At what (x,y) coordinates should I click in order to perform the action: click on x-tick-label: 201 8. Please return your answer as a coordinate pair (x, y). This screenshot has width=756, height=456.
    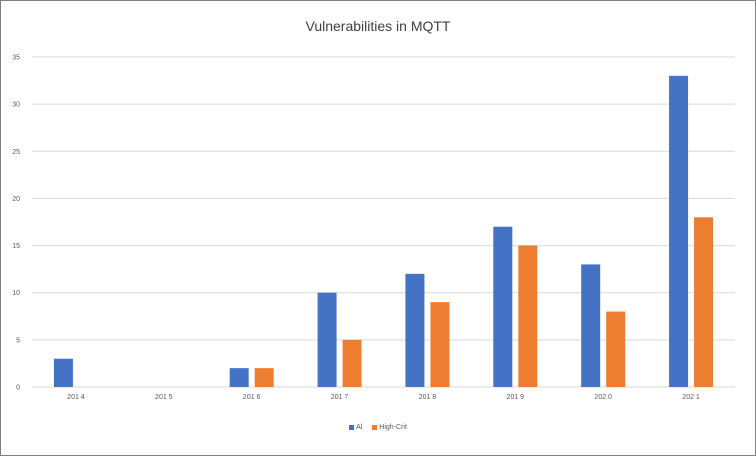
    Looking at the image, I should click on (428, 397).